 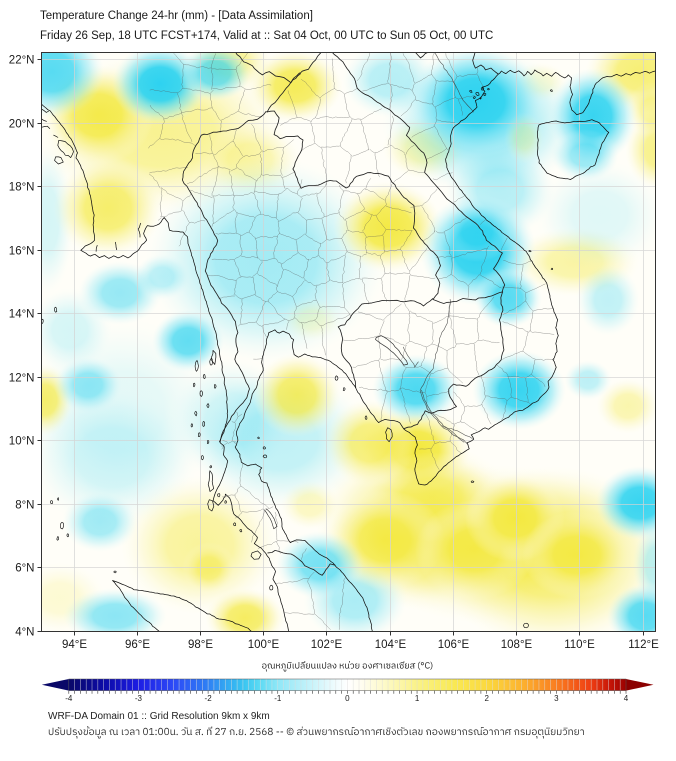 What do you see at coordinates (22, 379) in the screenshot?
I see `svg-text: 12°N` at bounding box center [22, 379].